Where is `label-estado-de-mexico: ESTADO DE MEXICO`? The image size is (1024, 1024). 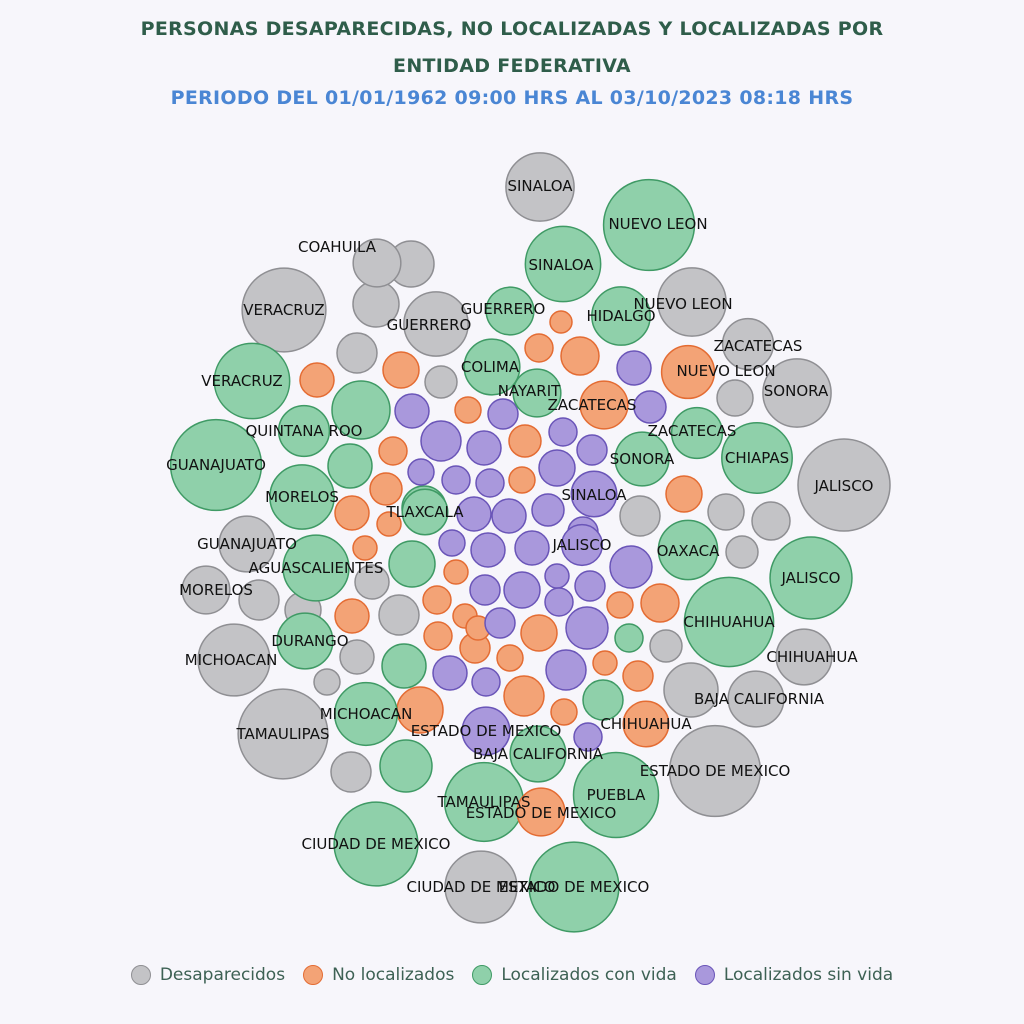
label-estado-de-mexico: ESTADO DE MEXICO is located at coordinates (541, 813).